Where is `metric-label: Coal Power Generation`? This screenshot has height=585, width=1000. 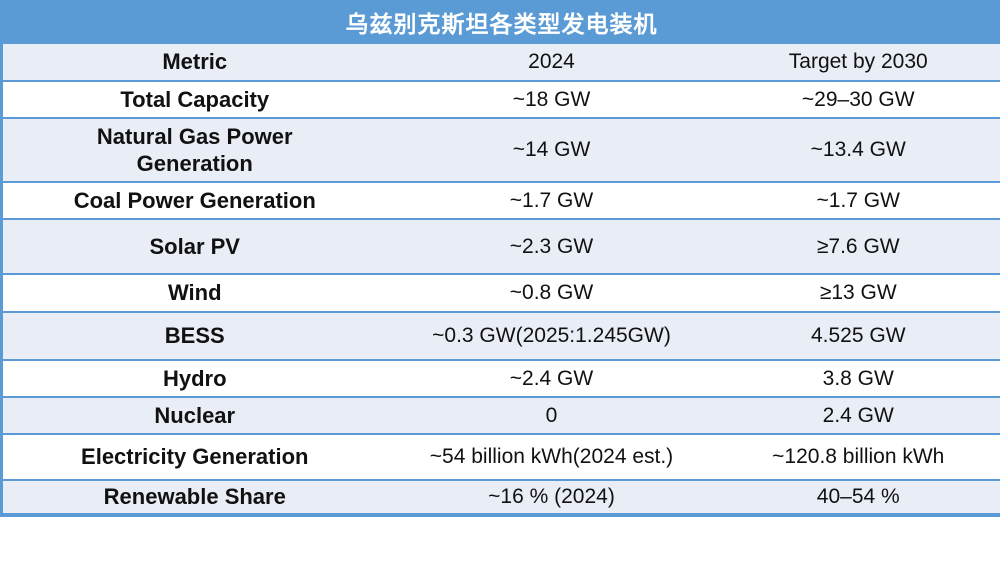 metric-label: Coal Power Generation is located at coordinates (194, 200).